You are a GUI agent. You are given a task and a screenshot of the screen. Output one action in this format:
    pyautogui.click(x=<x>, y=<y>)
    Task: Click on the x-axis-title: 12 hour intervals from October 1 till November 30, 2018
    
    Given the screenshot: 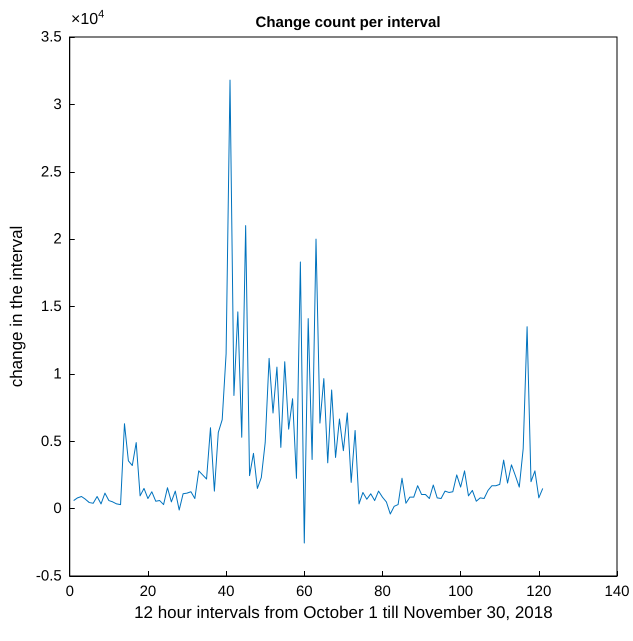 What is the action you would take?
    pyautogui.click(x=343, y=612)
    